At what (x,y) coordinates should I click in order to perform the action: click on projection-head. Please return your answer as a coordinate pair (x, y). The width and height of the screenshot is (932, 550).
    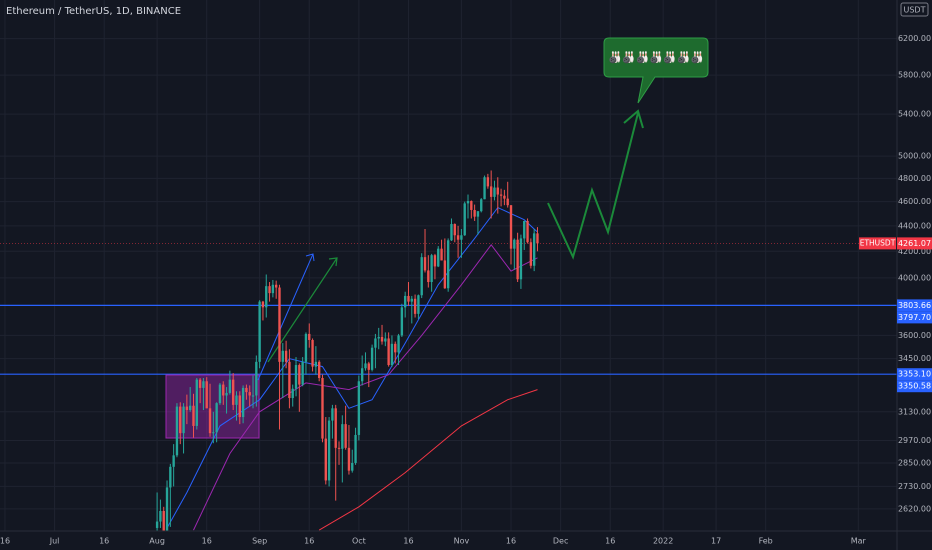
    Looking at the image, I should click on (633, 119).